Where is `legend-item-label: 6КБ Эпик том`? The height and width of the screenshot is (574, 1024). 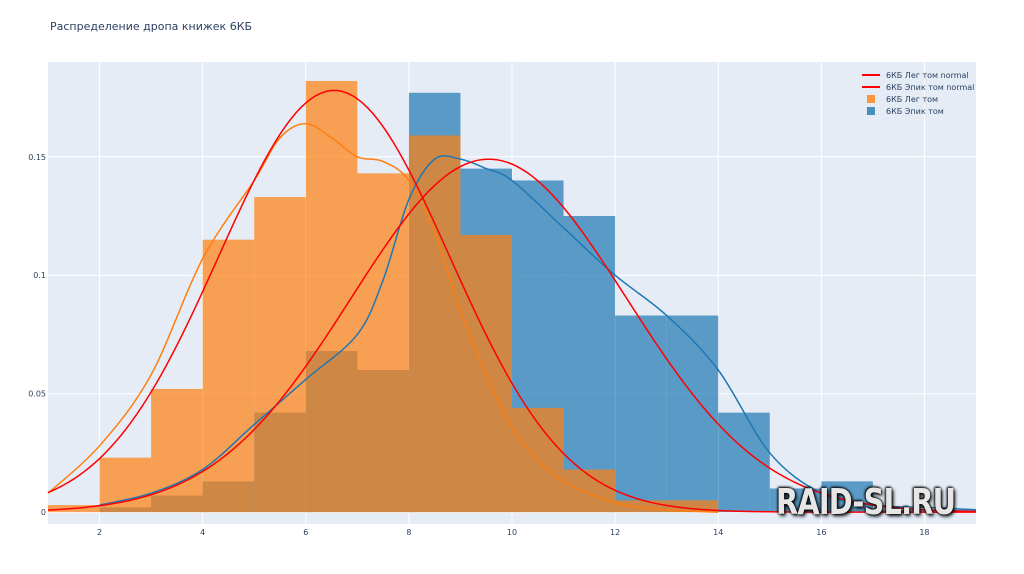
legend-item-label: 6КБ Эпик том is located at coordinates (915, 111).